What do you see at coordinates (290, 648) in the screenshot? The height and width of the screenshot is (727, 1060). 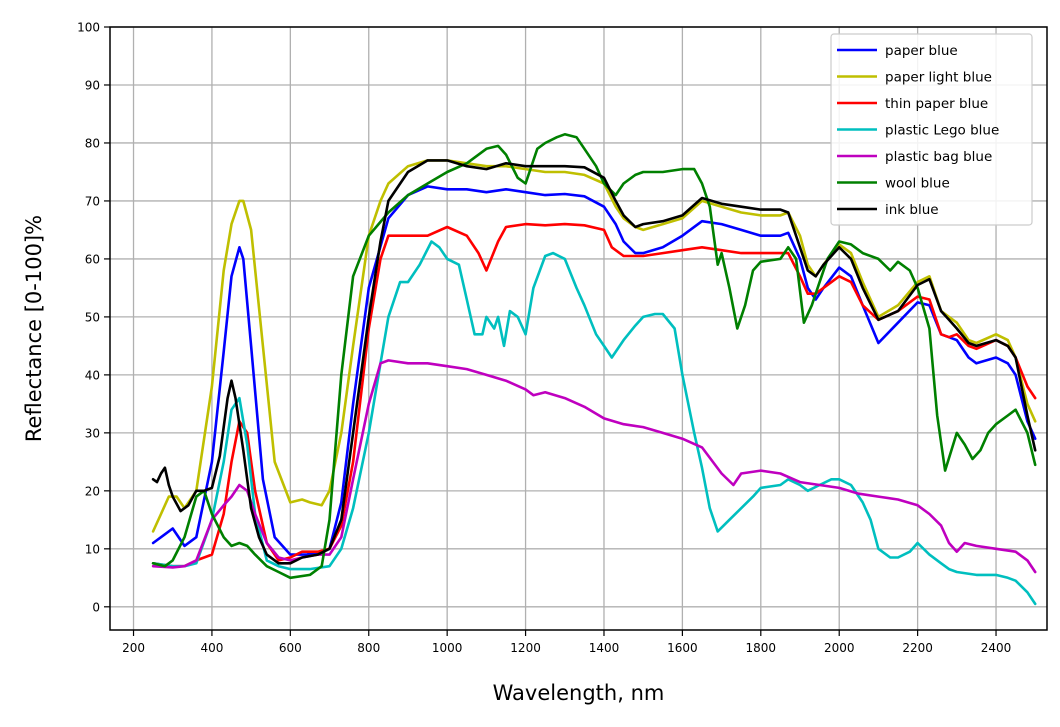 I see `x-tick-label: 600` at bounding box center [290, 648].